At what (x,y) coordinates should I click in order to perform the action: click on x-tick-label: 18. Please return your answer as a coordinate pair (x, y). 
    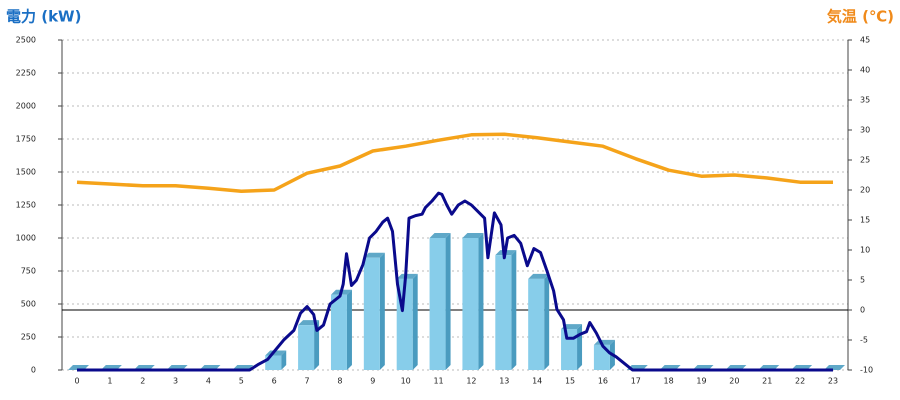
    Looking at the image, I should click on (669, 381).